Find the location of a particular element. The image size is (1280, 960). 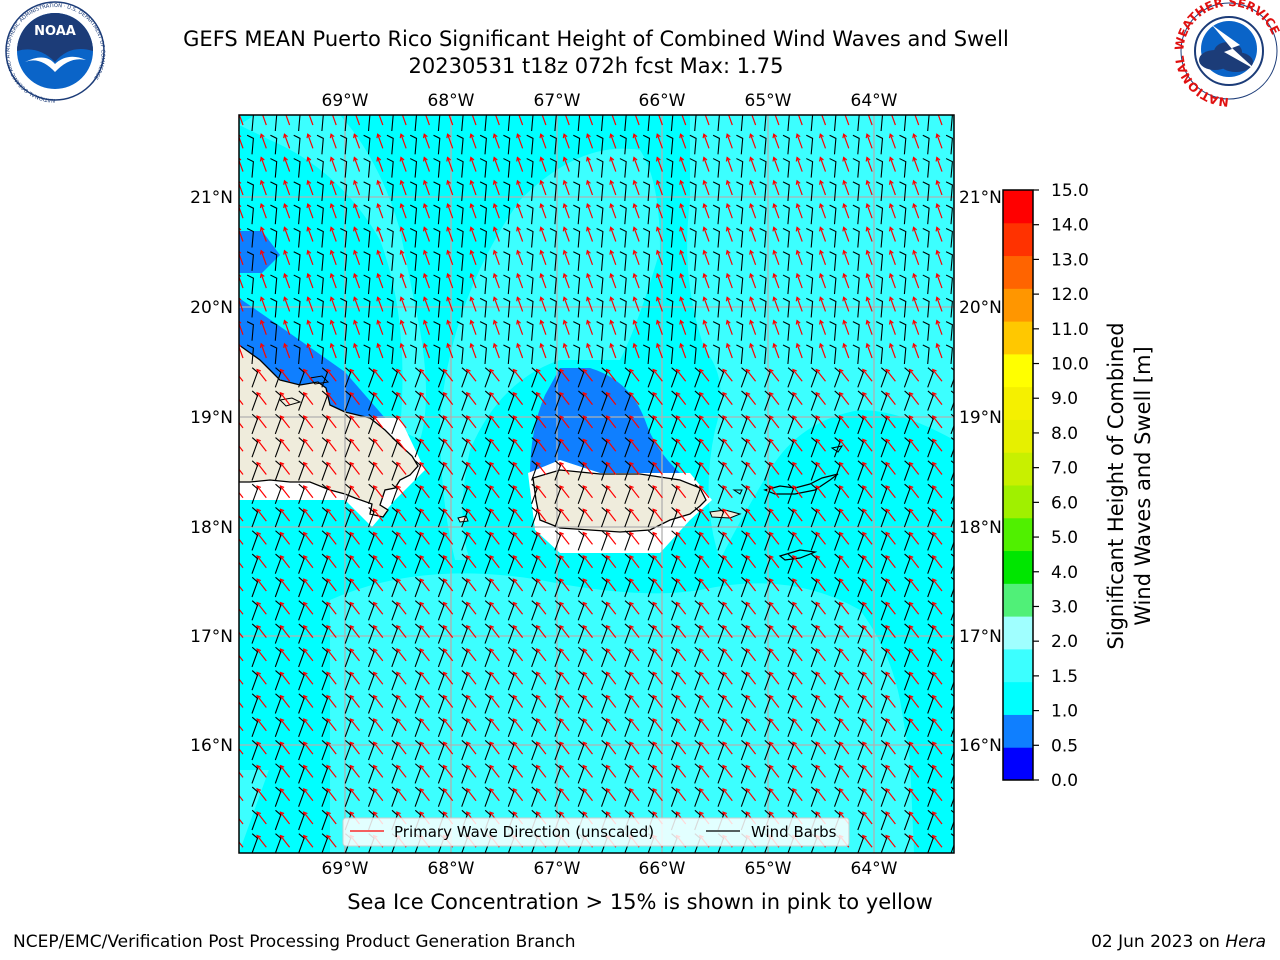

colorbar-tick-label: 15.0 is located at coordinates (1070, 191).